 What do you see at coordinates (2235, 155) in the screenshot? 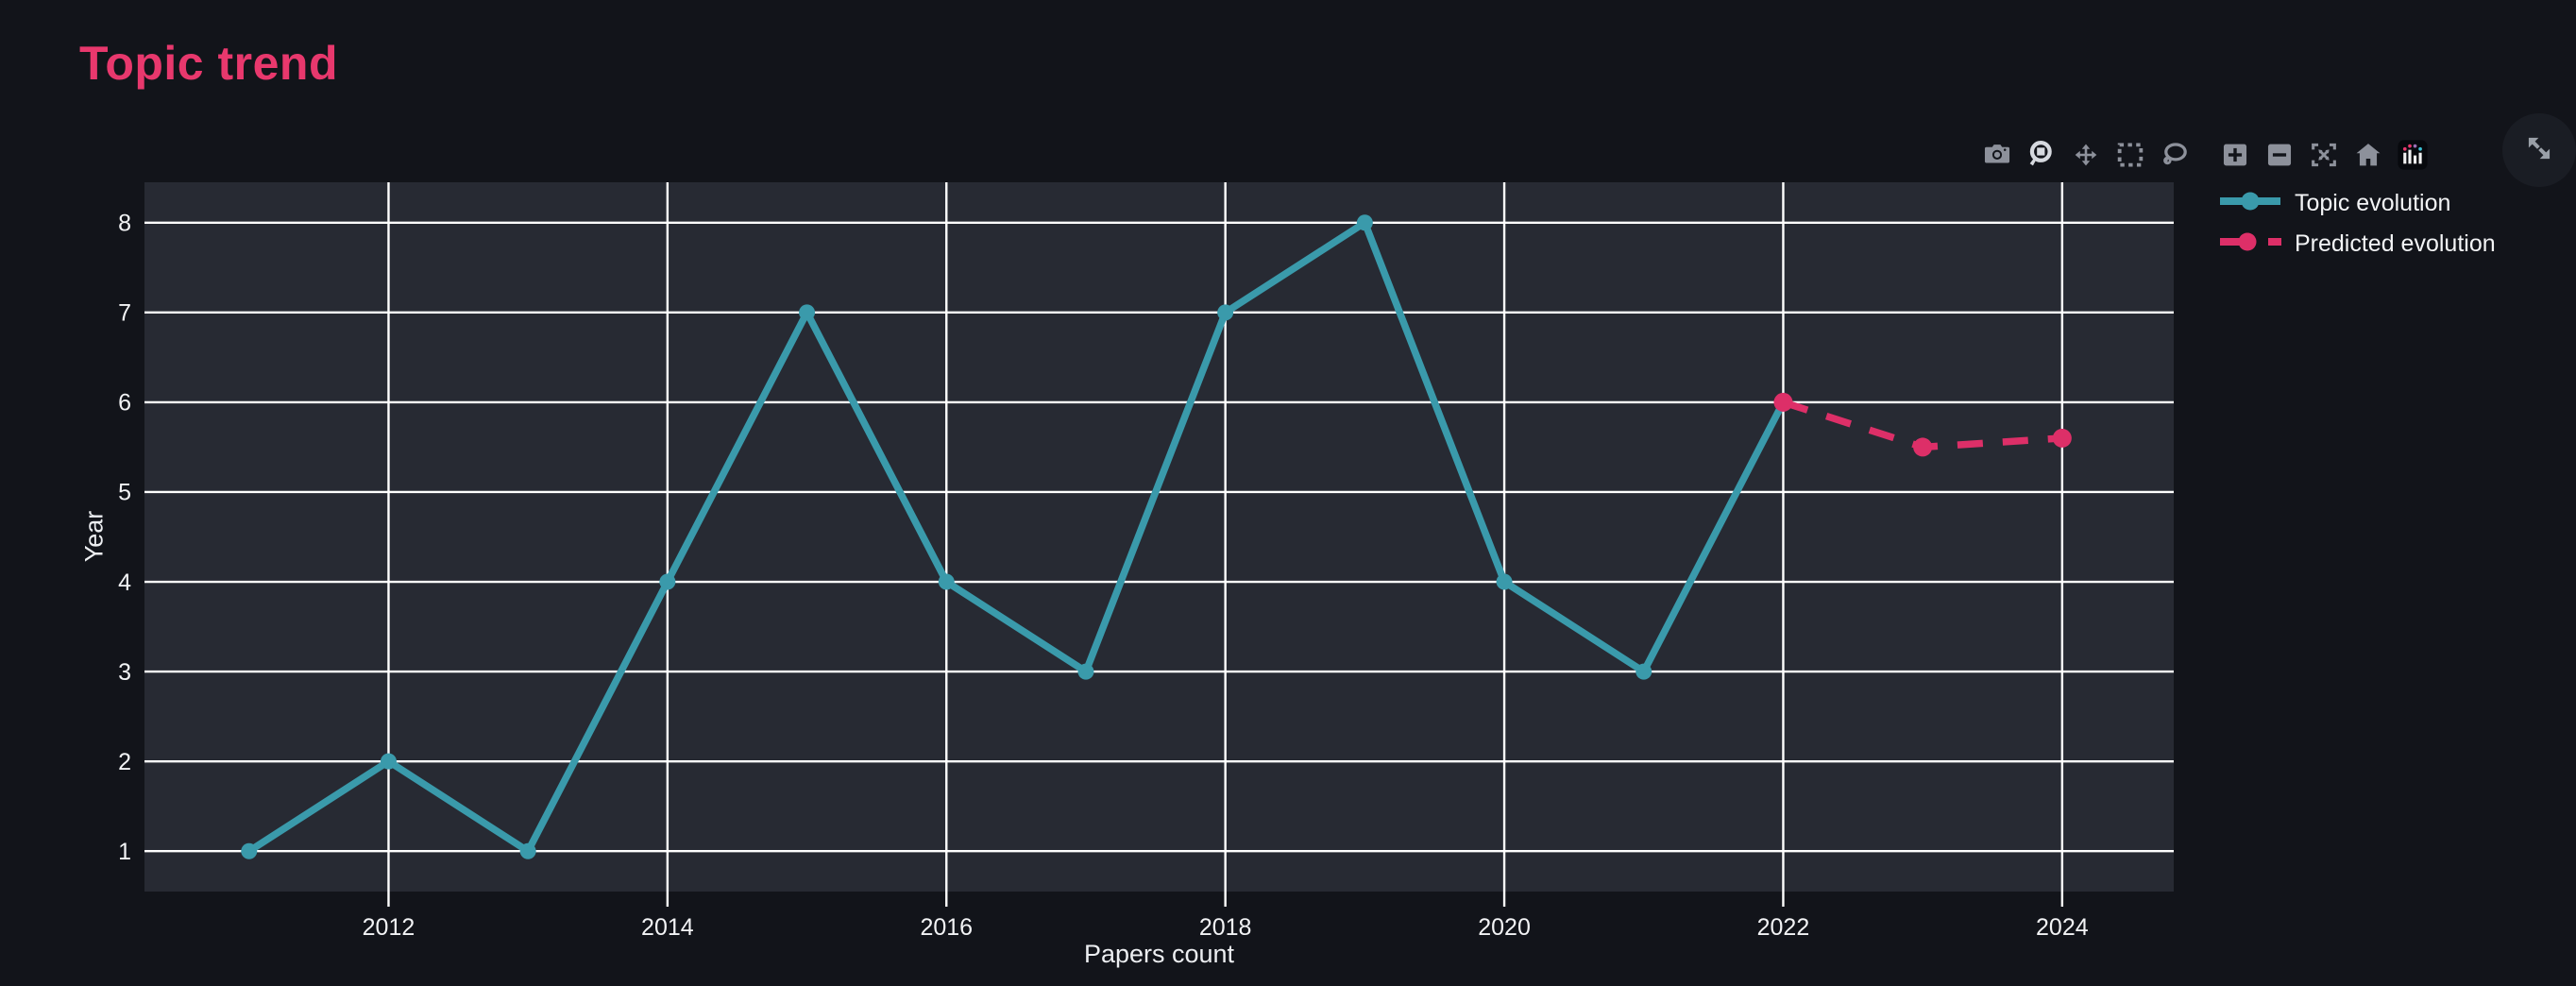
I see `zoom-in-icon` at bounding box center [2235, 155].